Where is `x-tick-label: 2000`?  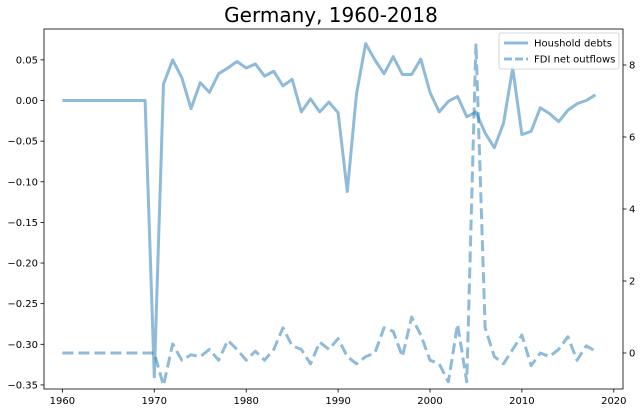
x-tick-label: 2000 is located at coordinates (429, 401).